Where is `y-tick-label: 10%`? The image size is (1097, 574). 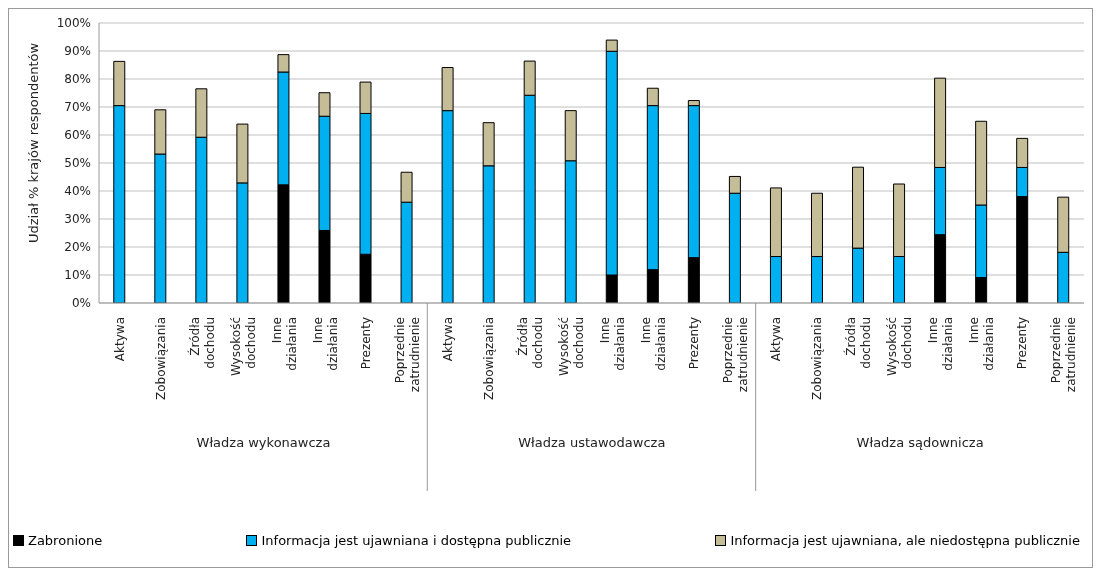
y-tick-label: 10% is located at coordinates (77, 275).